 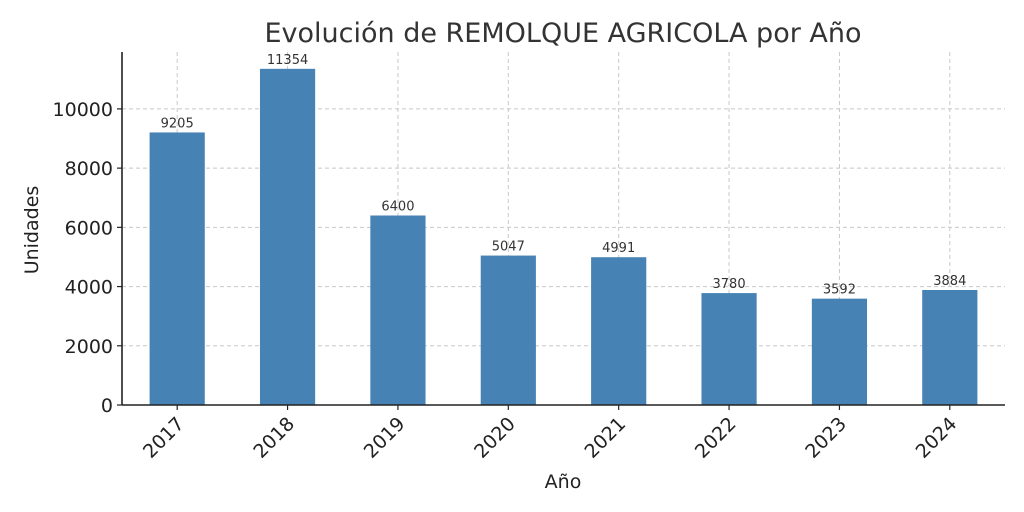 What do you see at coordinates (618, 248) in the screenshot?
I see `data-label-2021: 4991` at bounding box center [618, 248].